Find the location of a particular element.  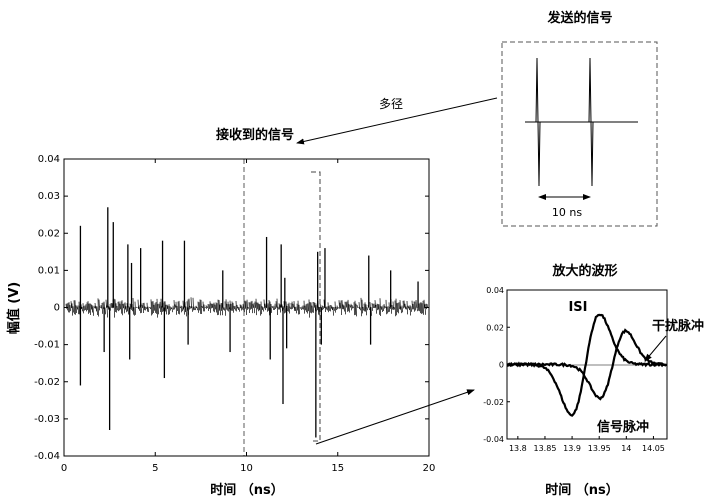

zoom-x-tick-label: 13.8 is located at coordinates (518, 448).